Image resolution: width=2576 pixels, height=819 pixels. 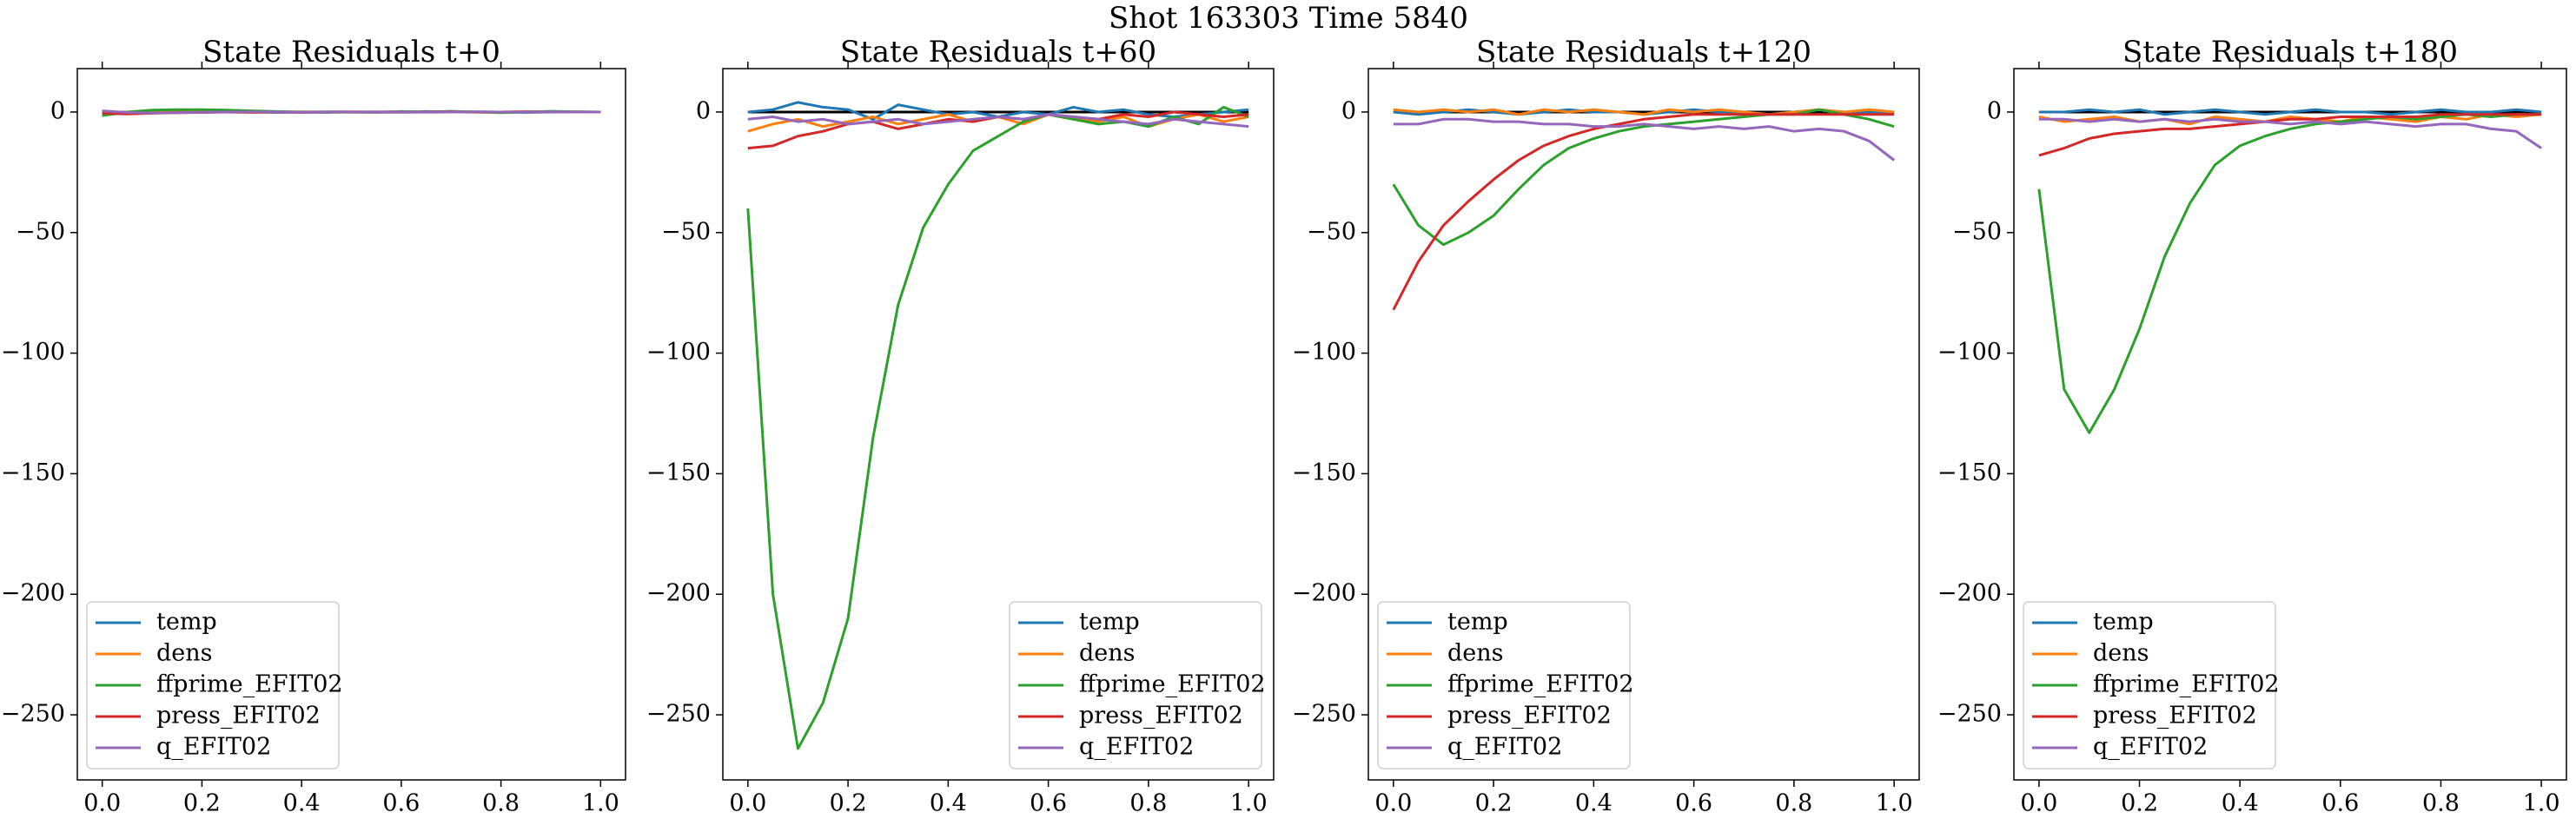 I want to click on figure-title: Shot 163303 Time 5840, so click(x=1288, y=18).